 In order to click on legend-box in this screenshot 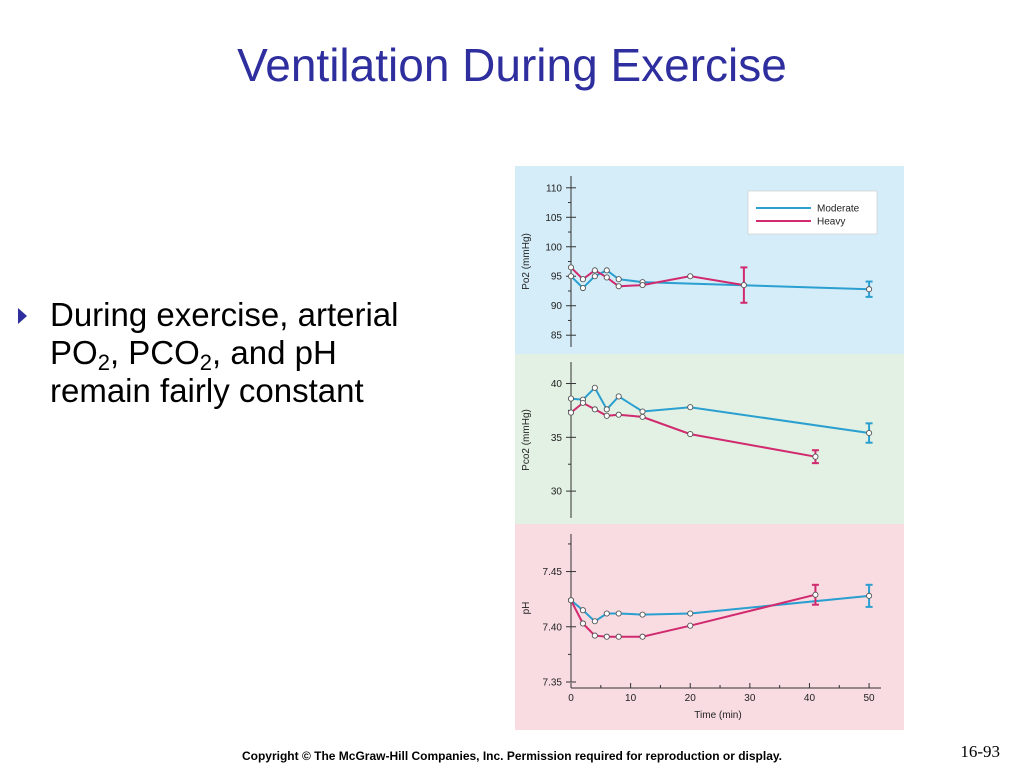, I will do `click(812, 212)`.